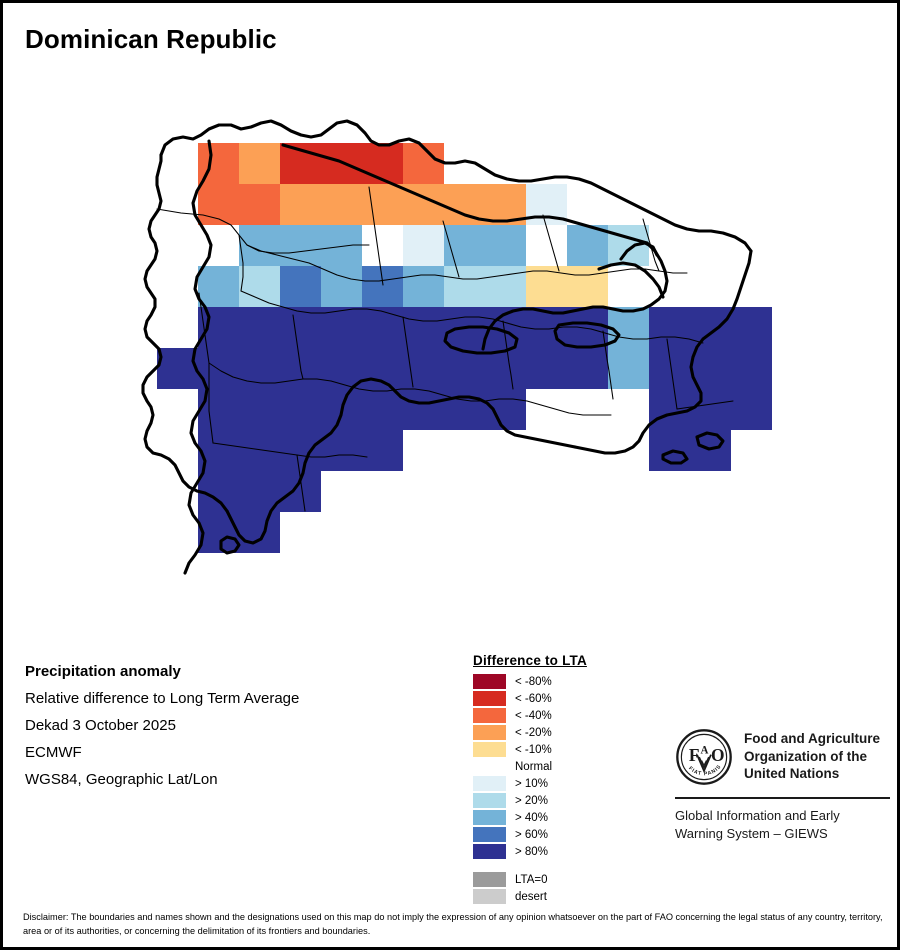 This screenshot has height=950, width=900. I want to click on fao-logo-icon: F A O FIAT PANIS, so click(704, 757).